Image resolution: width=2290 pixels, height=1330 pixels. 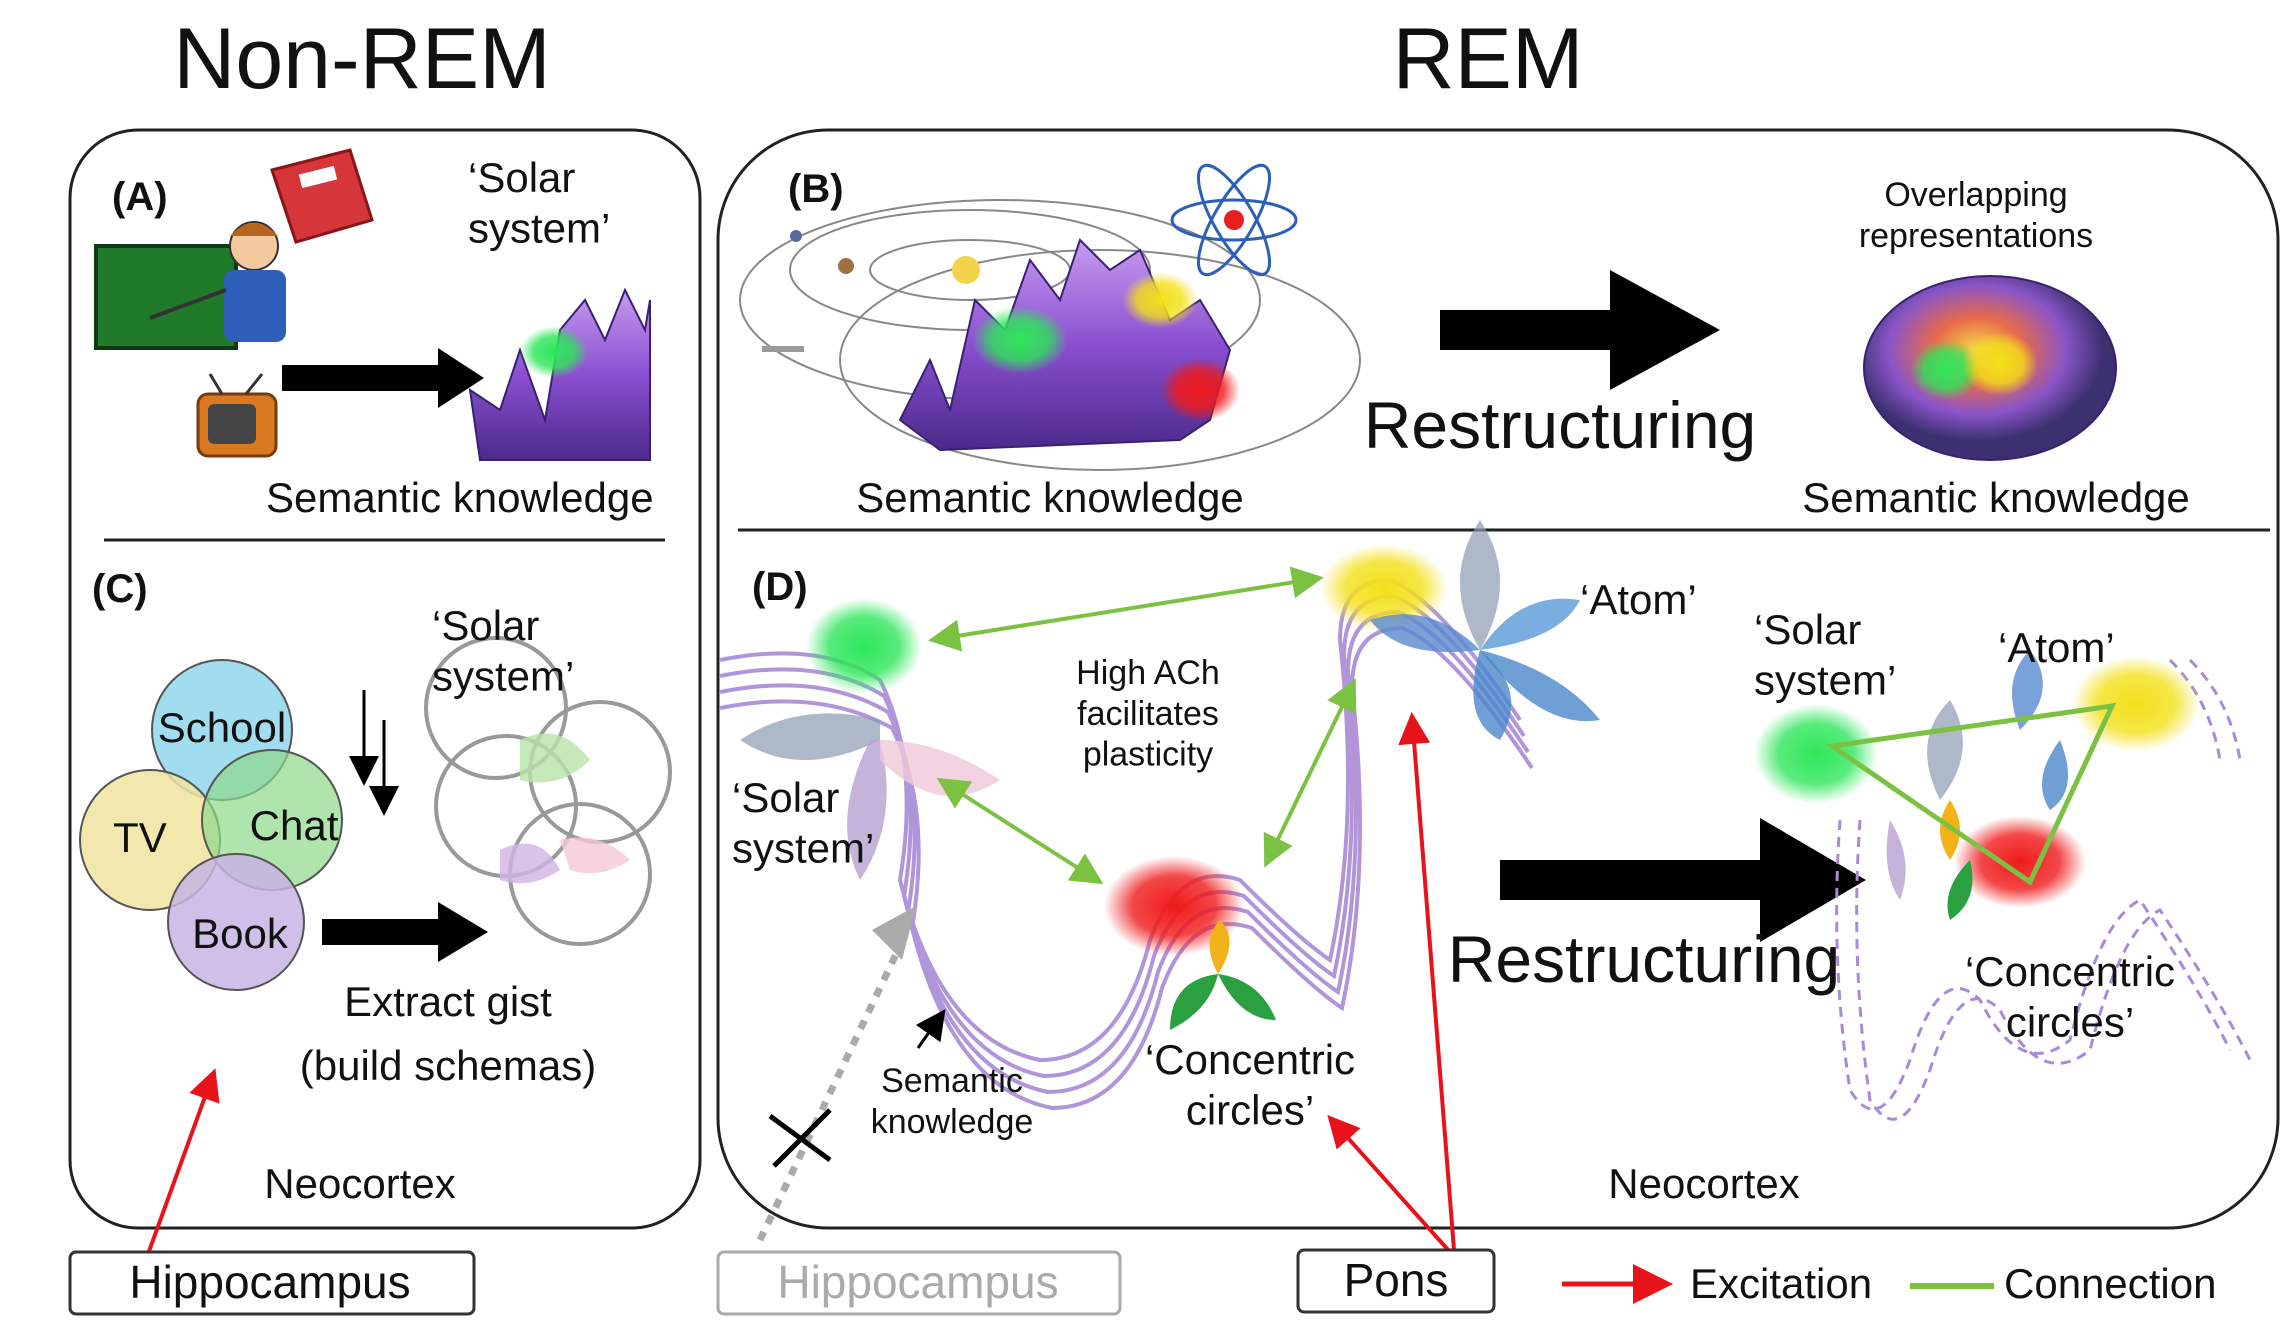 I want to click on solar-orbits, so click(x=1050, y=335).